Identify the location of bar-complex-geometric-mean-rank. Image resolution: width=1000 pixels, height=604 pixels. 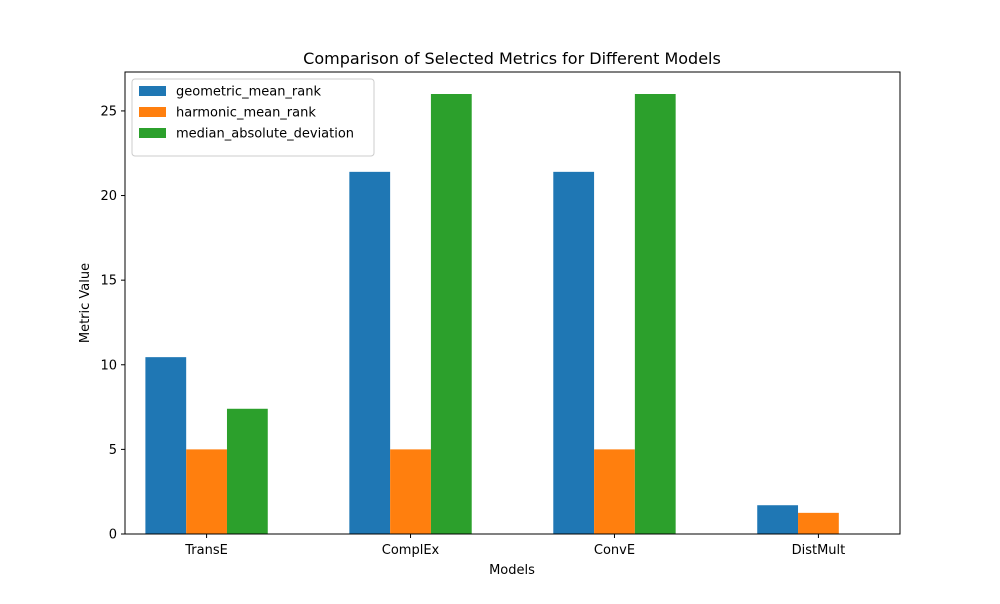
(370, 352).